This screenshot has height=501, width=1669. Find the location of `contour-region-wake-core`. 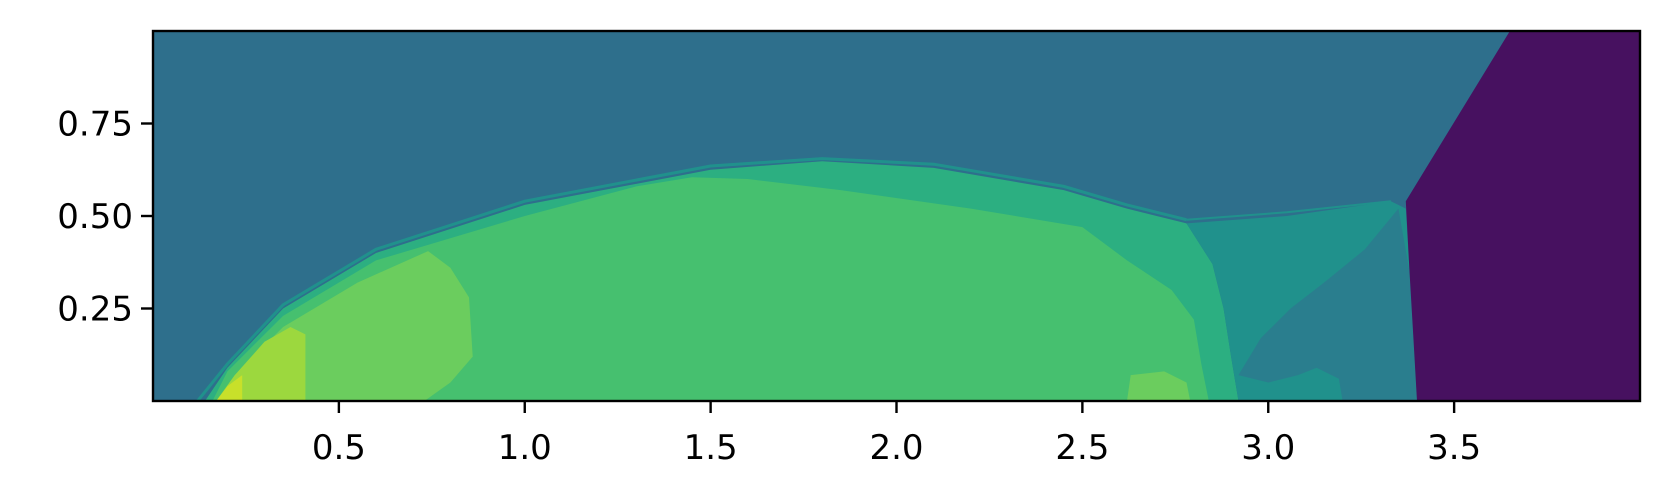

contour-region-wake-core is located at coordinates (1327, 304).